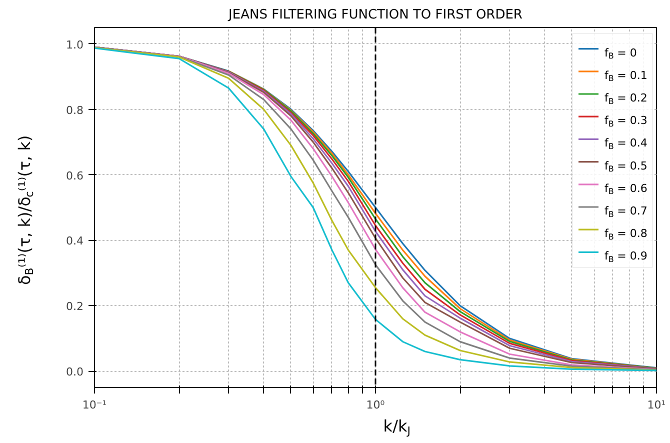  What do you see at coordinates (376, 405) in the screenshot?
I see `x-tick-label: 10⁰` at bounding box center [376, 405].